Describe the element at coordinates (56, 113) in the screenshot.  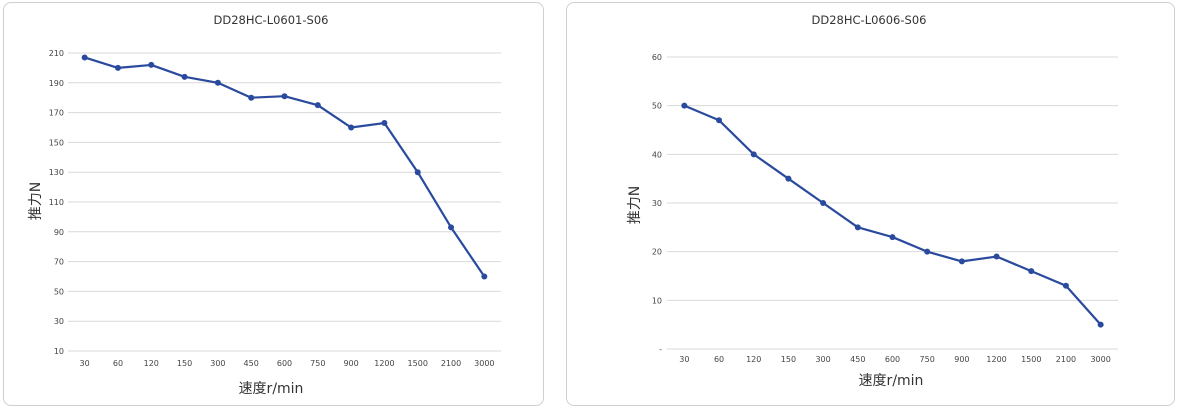
I see `y-tick-label: 170` at that location.